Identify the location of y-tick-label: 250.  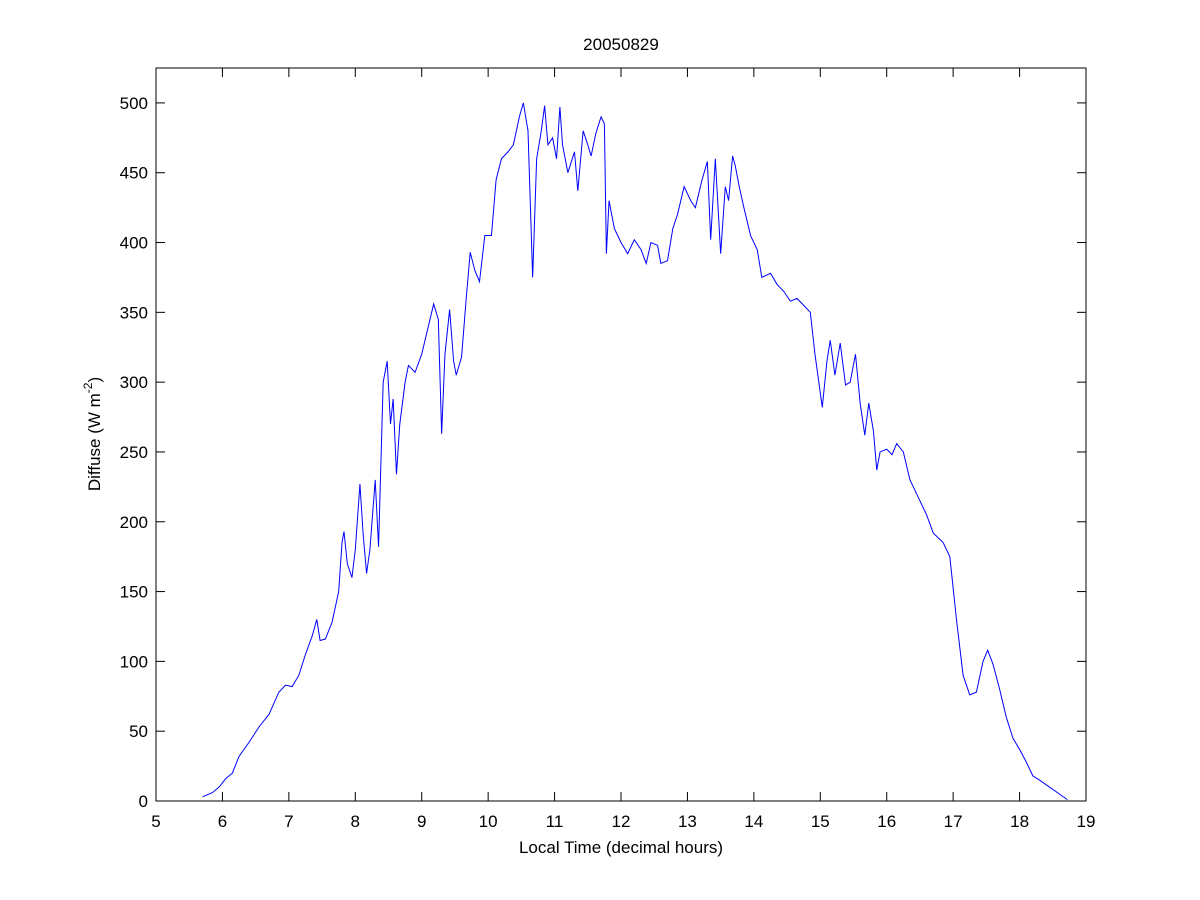
(134, 452).